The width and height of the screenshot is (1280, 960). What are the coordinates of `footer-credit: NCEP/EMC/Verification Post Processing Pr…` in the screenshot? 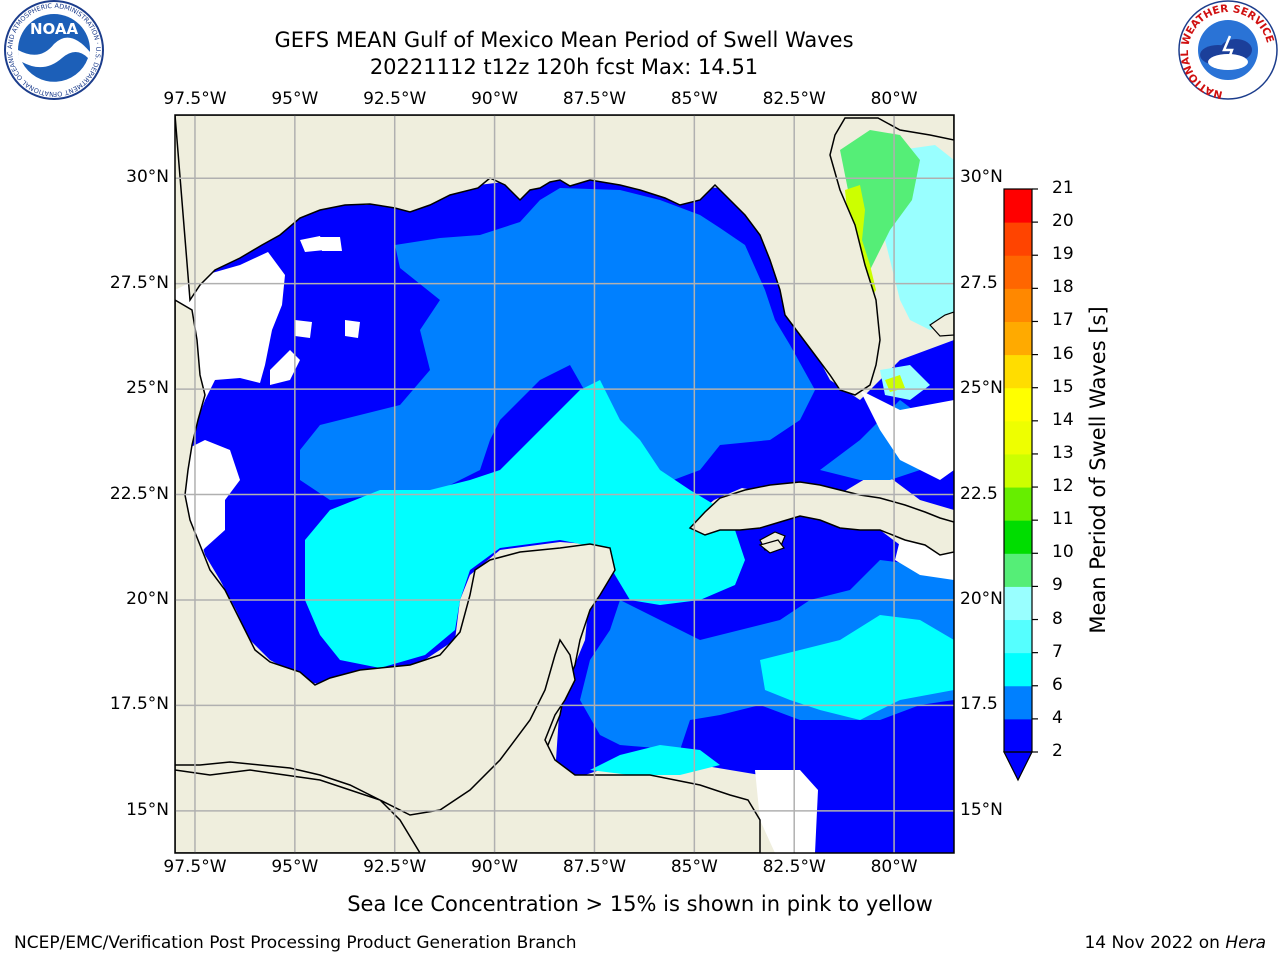 It's located at (295, 943).